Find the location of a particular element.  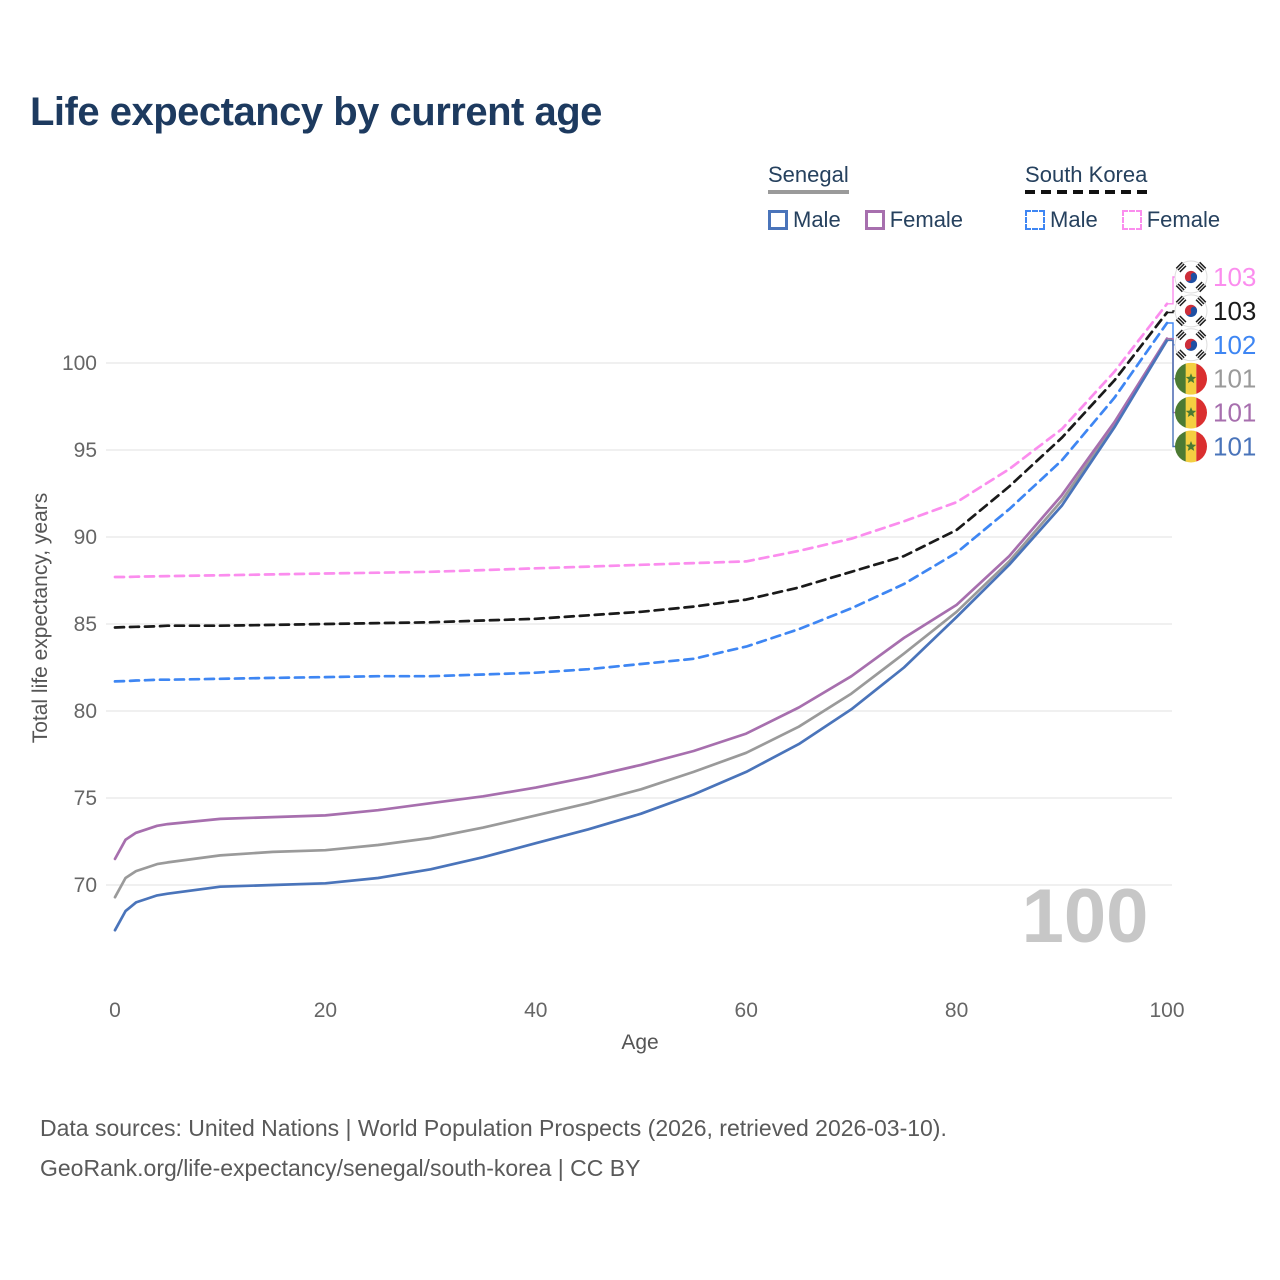

legend-group-senegal: Senegal Male Female is located at coordinates (865, 197).